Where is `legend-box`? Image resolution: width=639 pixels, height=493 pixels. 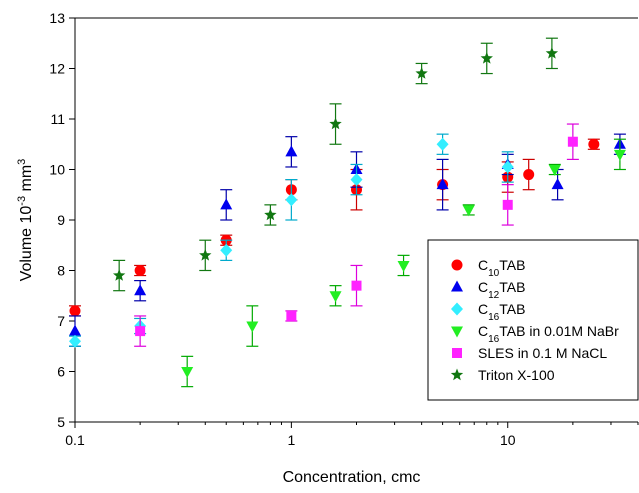
legend-box is located at coordinates (533, 320).